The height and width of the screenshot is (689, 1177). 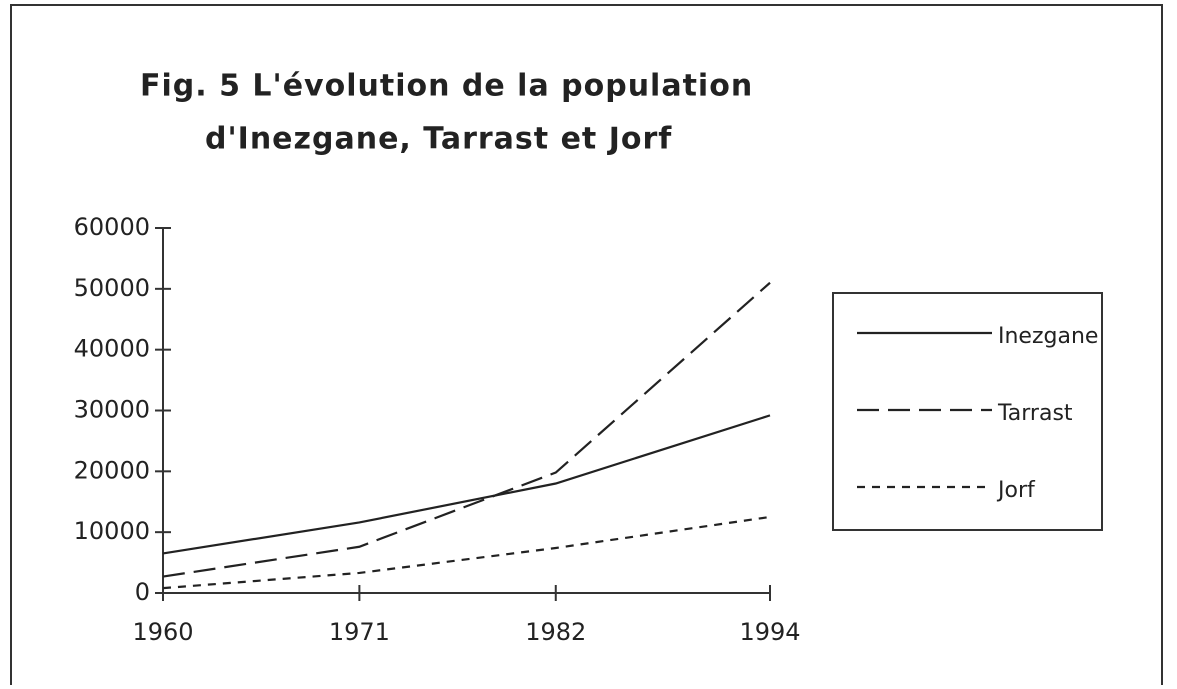 I want to click on x-tick-label: 1982, so click(x=555, y=632).